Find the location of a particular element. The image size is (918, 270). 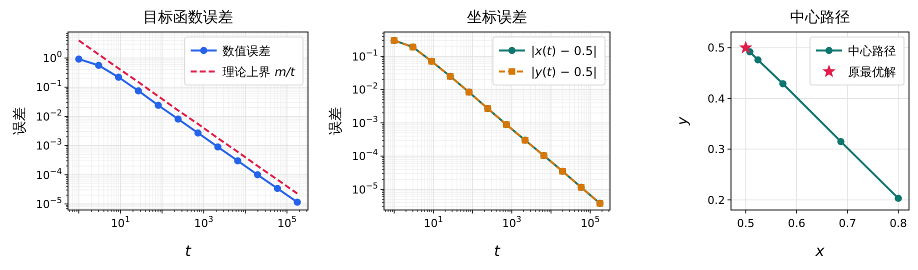

y-tick-label: 0.5 is located at coordinates (716, 48).